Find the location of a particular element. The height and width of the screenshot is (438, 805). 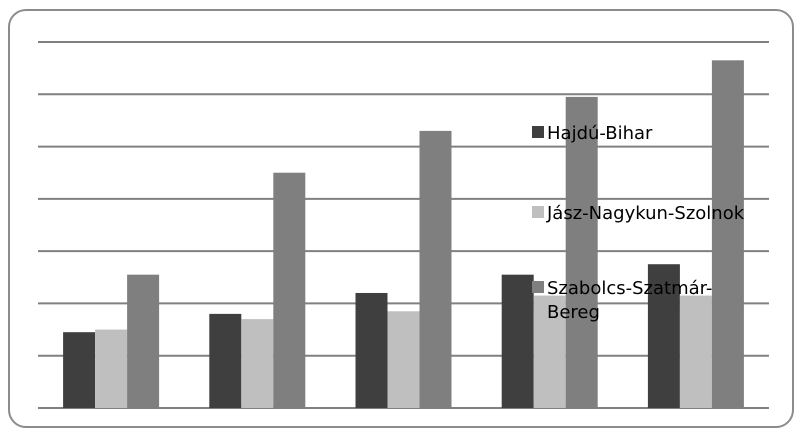

legend-label: Hajdú-Bihar is located at coordinates (600, 133).